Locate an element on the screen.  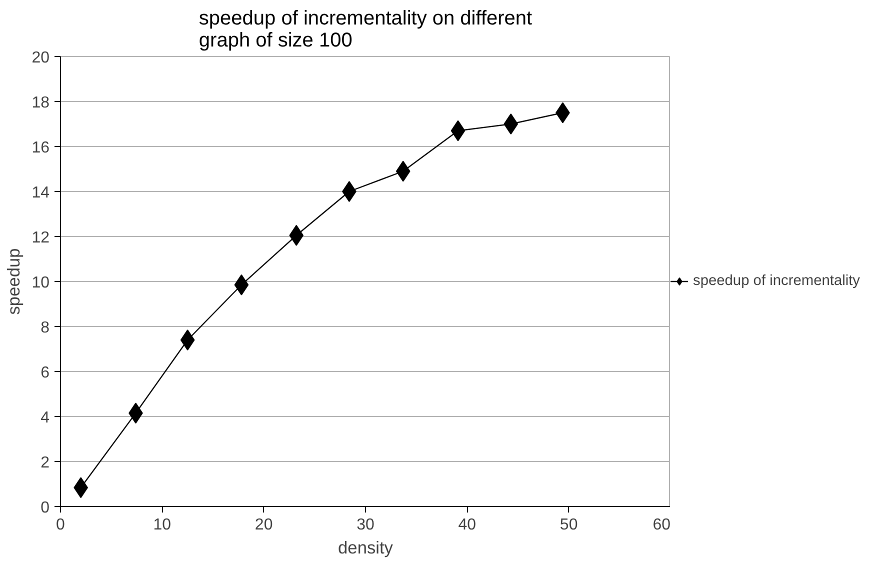
x-tick-label: 30 is located at coordinates (365, 525).